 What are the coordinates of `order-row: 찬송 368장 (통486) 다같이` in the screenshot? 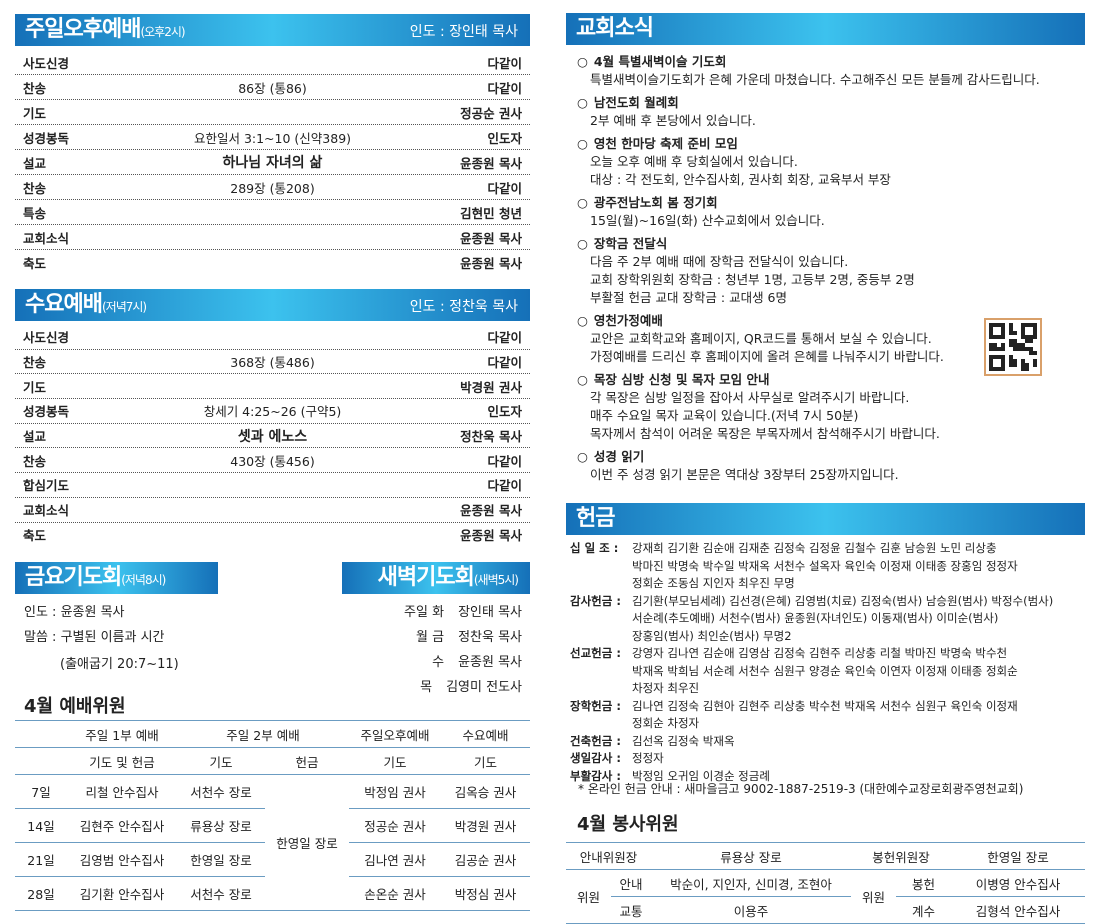 It's located at (272, 362).